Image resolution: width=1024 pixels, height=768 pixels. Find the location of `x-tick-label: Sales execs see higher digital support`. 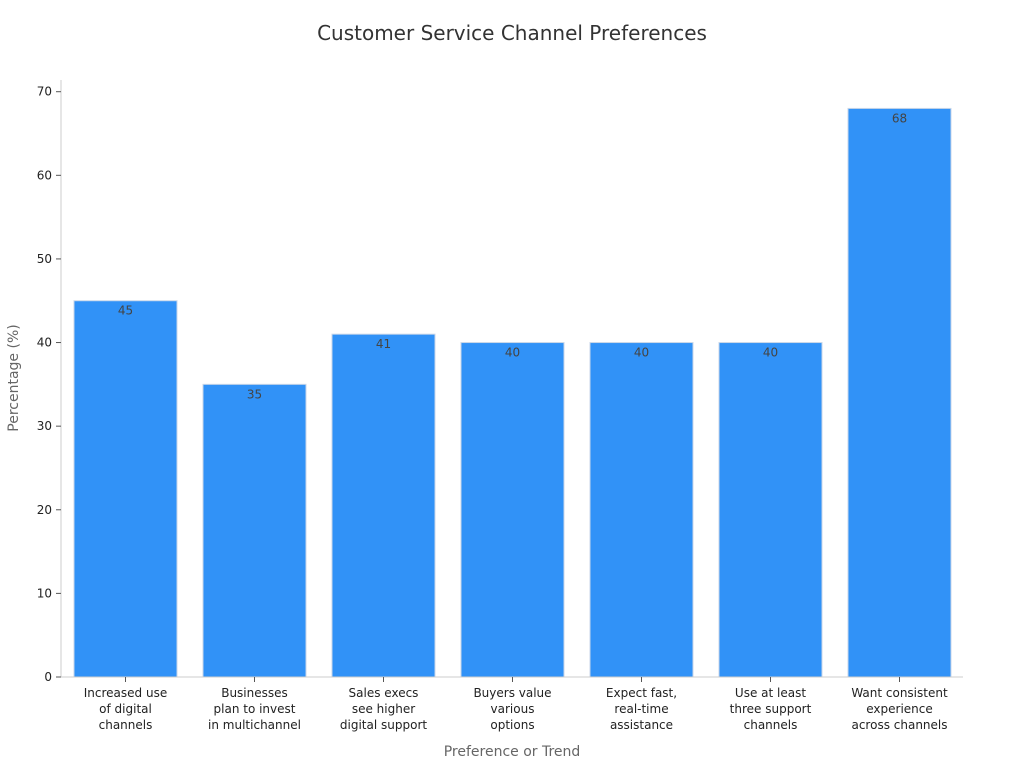

x-tick-label: Sales execs see higher digital support is located at coordinates (383, 709).